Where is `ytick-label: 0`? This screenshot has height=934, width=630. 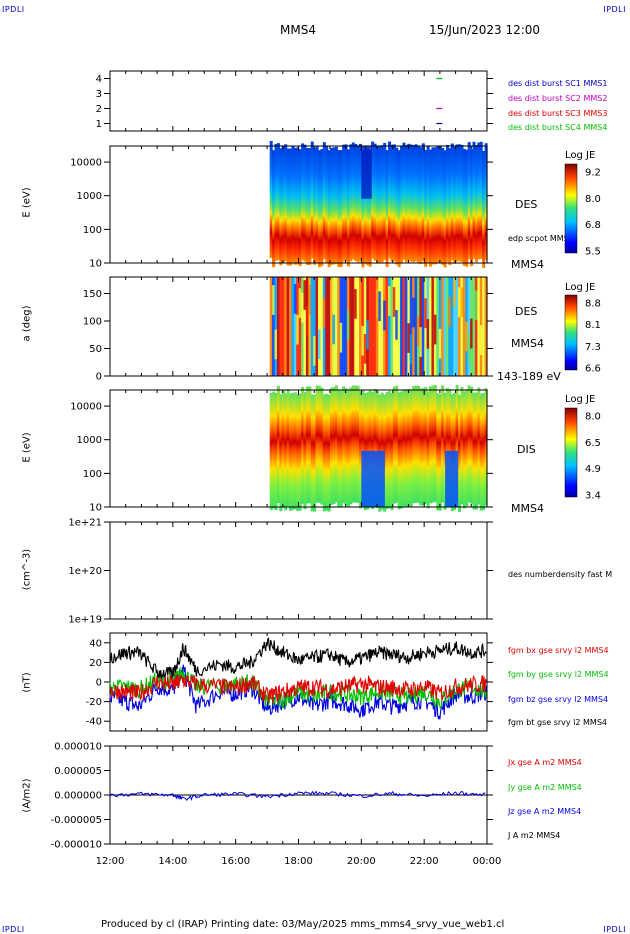 ytick-label: 0 is located at coordinates (99, 683).